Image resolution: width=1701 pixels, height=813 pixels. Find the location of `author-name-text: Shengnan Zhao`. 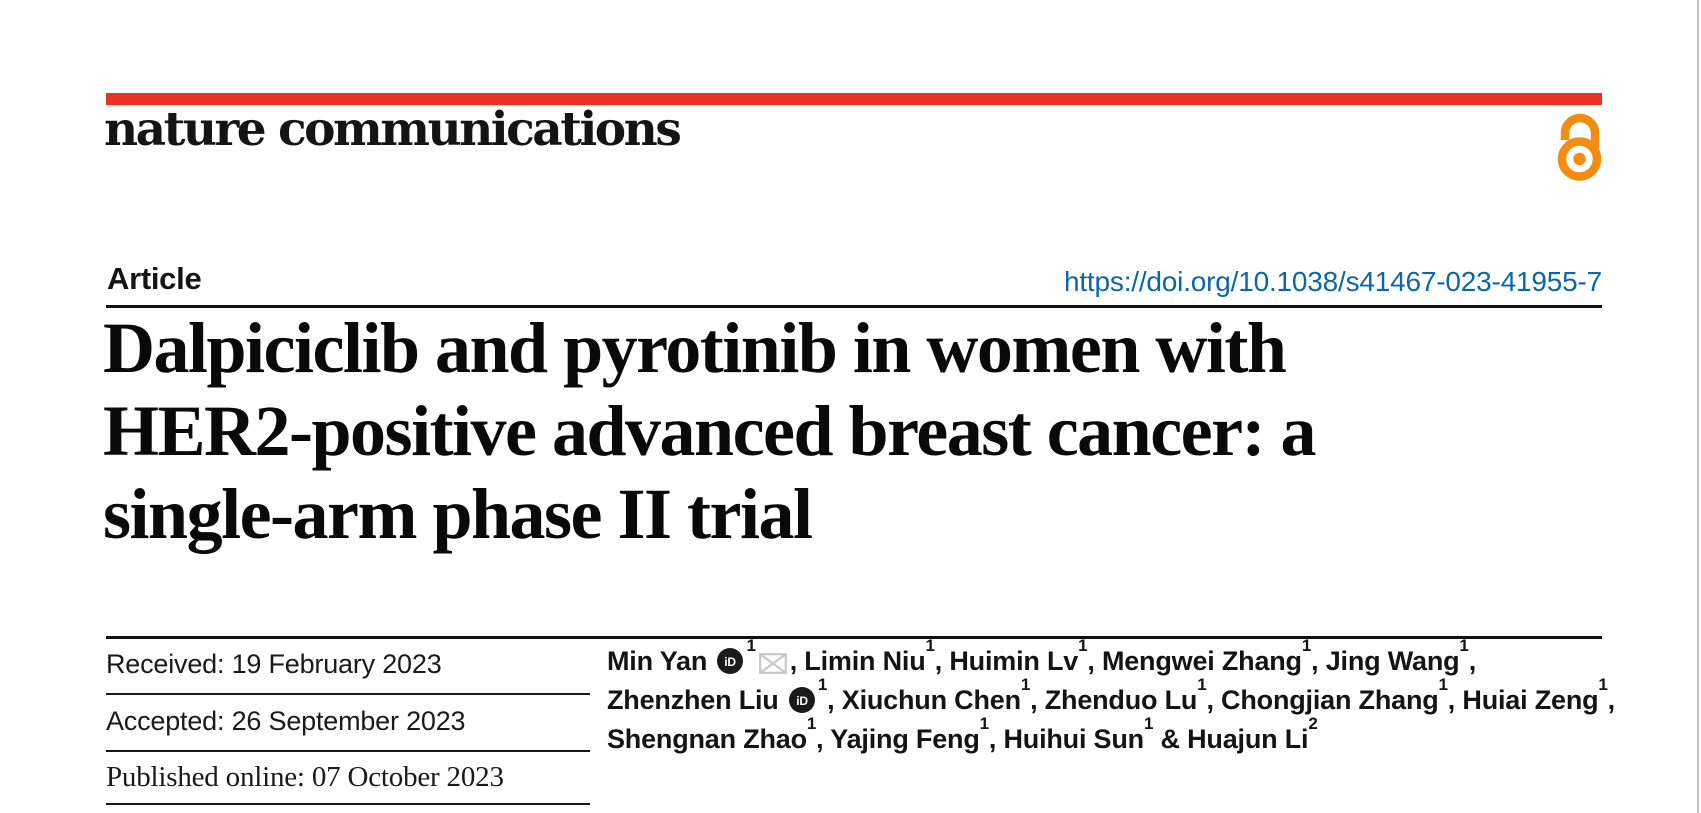

author-name-text: Shengnan Zhao is located at coordinates (707, 739).